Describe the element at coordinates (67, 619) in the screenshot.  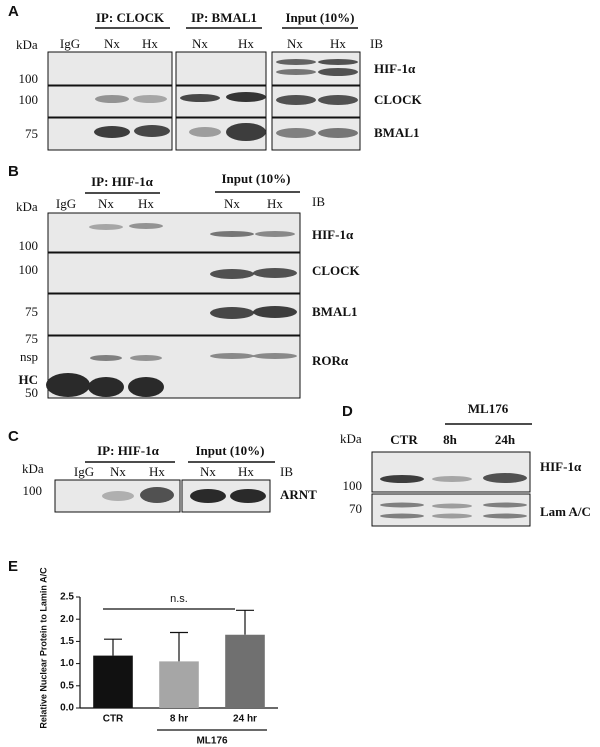
I see `y-tick-label: 2.0` at that location.